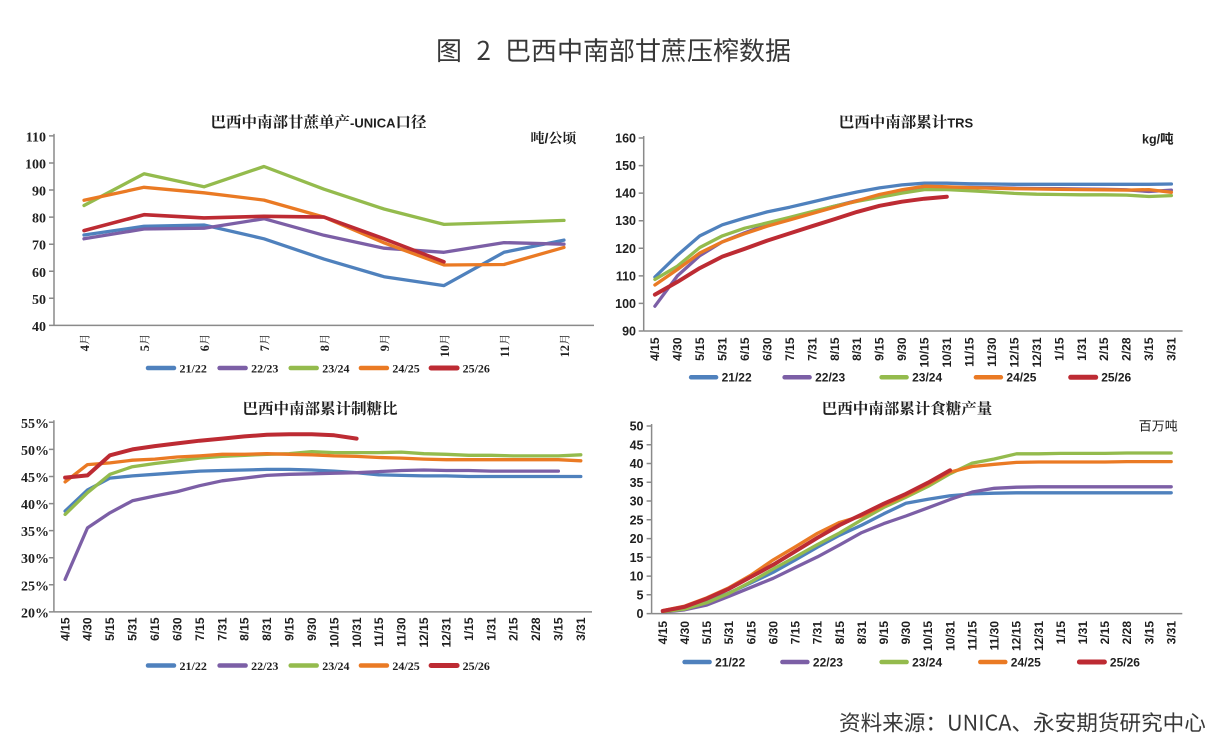 This screenshot has width=1219, height=753. What do you see at coordinates (640, 614) in the screenshot?
I see `svg-text: 0` at bounding box center [640, 614].